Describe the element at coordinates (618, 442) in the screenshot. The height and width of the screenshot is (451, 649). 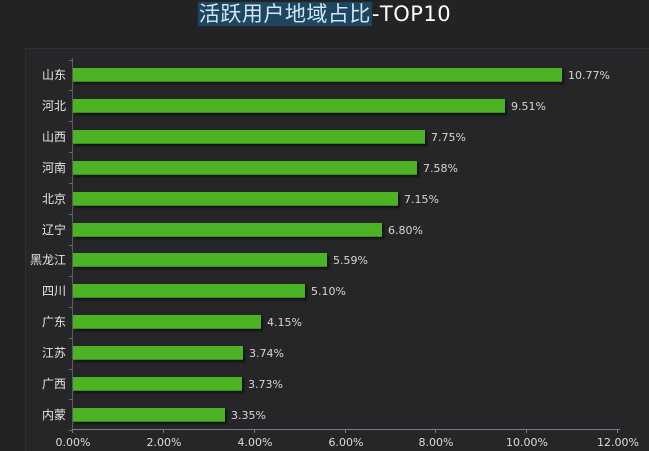
I see `x-tick-label: 12.00%` at that location.